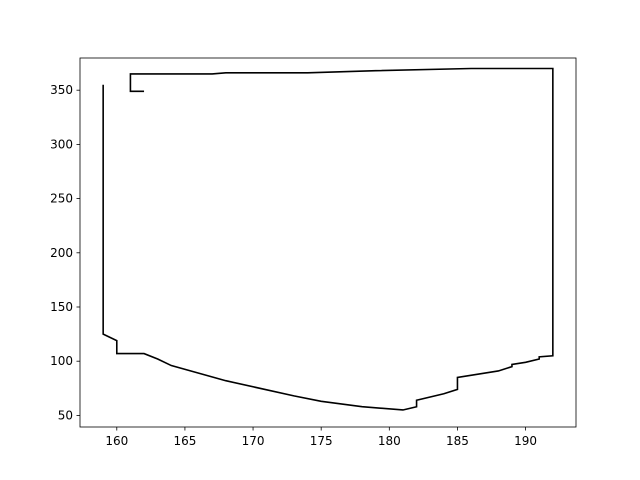 The width and height of the screenshot is (640, 480). What do you see at coordinates (253, 441) in the screenshot?
I see `x-tick-label: 170` at bounding box center [253, 441].